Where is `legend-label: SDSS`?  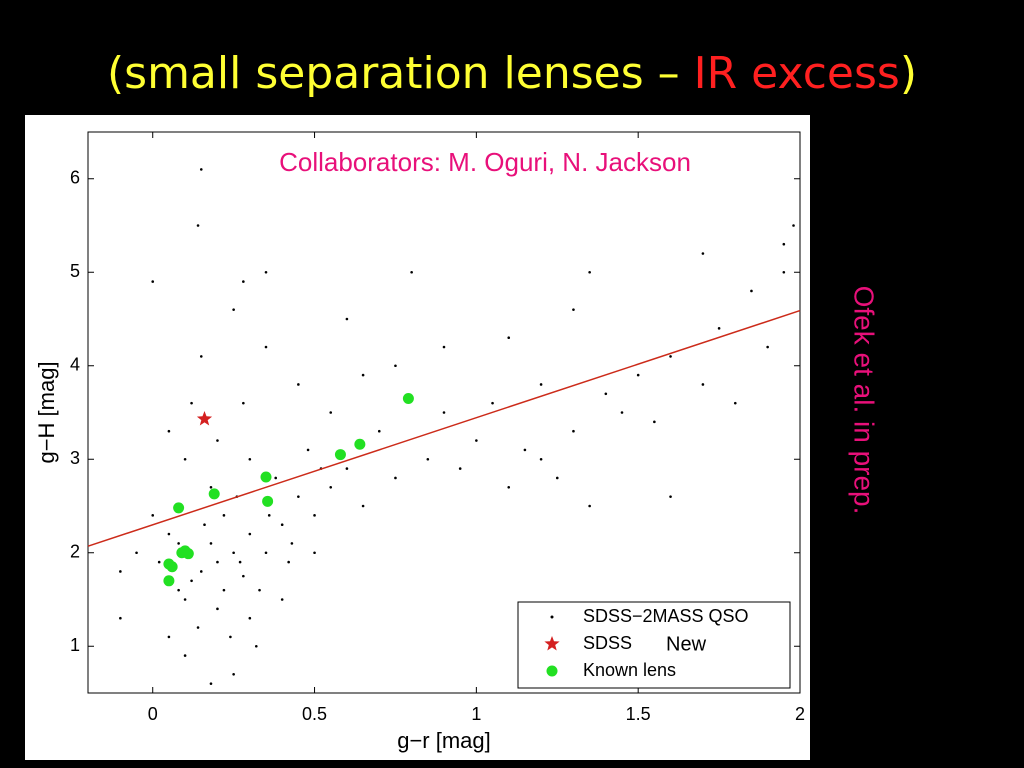
legend-label: SDSS is located at coordinates (607, 643).